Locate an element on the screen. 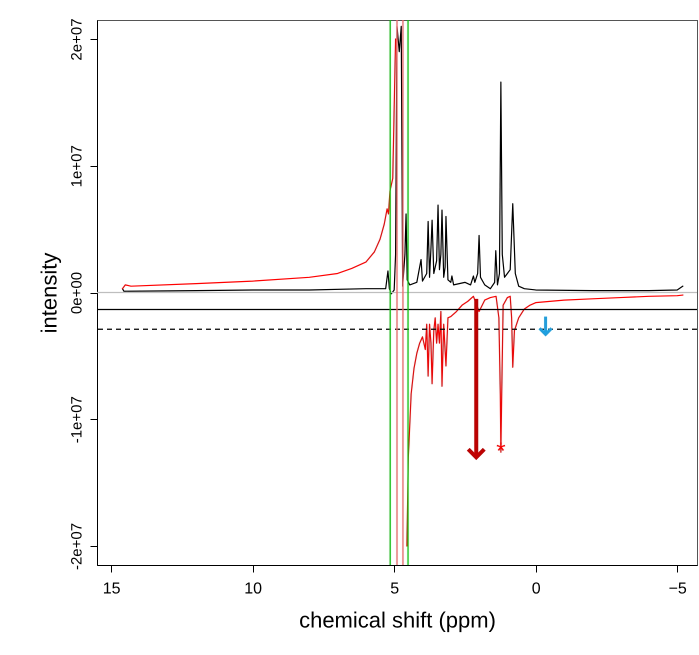 This screenshot has height=655, width=699. y-tick-label: -2e+07 is located at coordinates (77, 546).